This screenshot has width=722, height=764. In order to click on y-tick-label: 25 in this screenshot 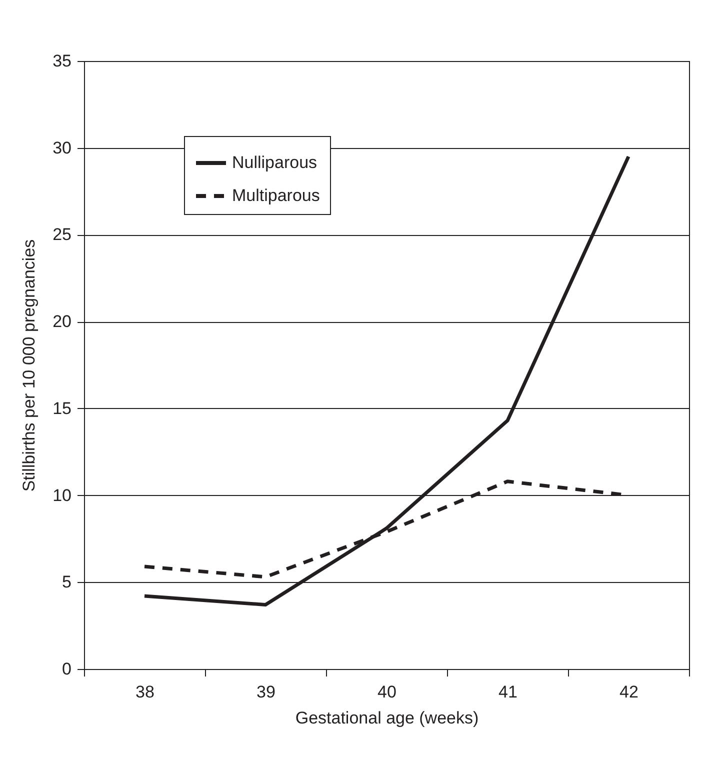, I will do `click(62, 234)`.